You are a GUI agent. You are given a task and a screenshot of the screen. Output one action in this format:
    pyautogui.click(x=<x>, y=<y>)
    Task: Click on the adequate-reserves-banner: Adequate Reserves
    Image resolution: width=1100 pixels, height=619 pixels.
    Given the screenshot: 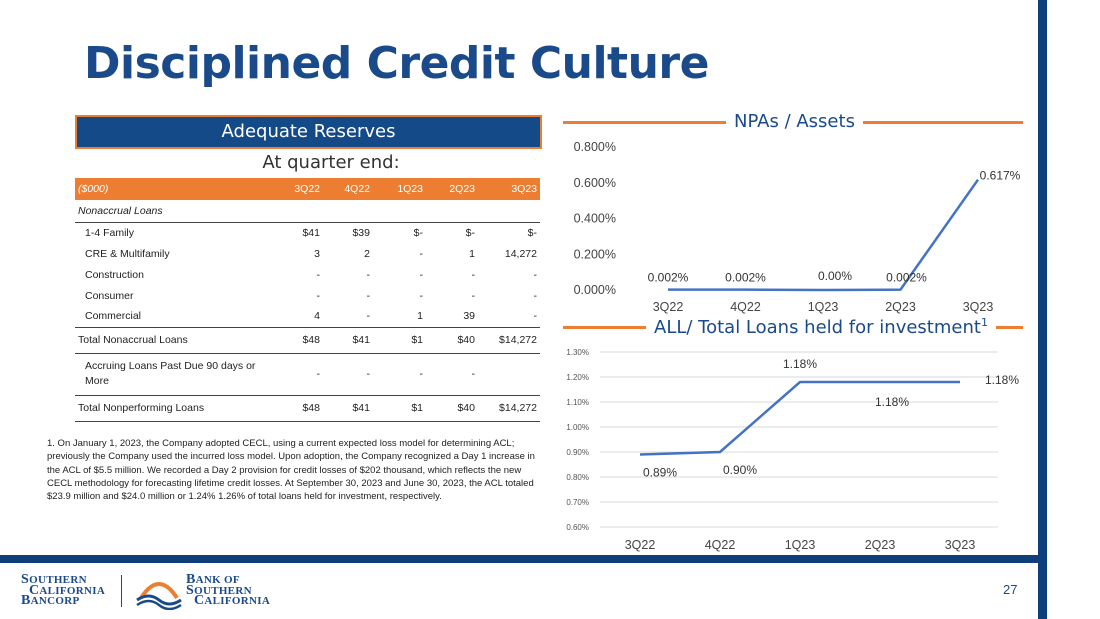 What is the action you would take?
    pyautogui.click(x=308, y=132)
    